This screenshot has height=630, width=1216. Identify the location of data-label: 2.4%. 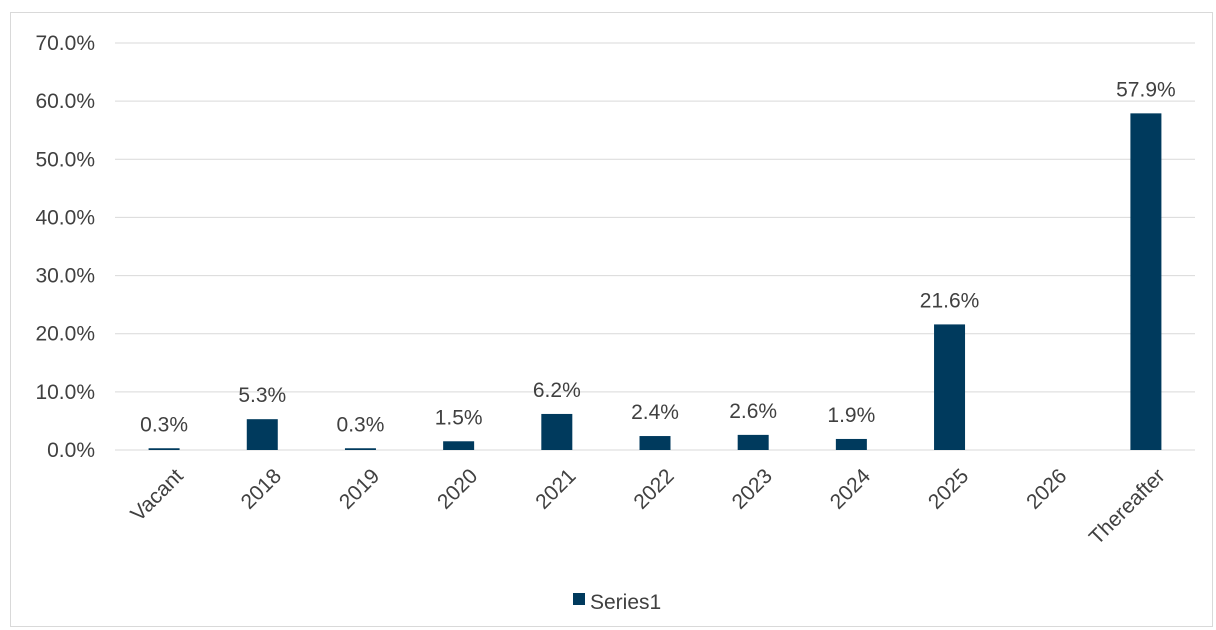
(655, 412).